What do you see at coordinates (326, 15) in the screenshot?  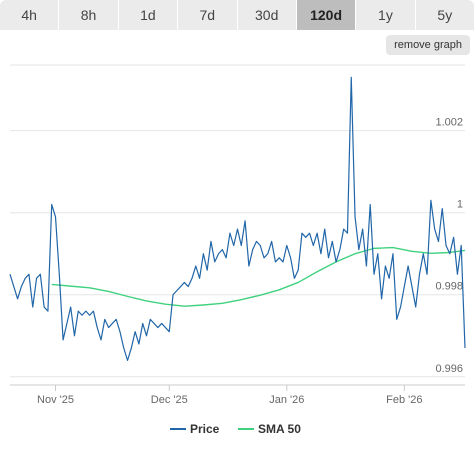 I see `tab-120d: 120d` at bounding box center [326, 15].